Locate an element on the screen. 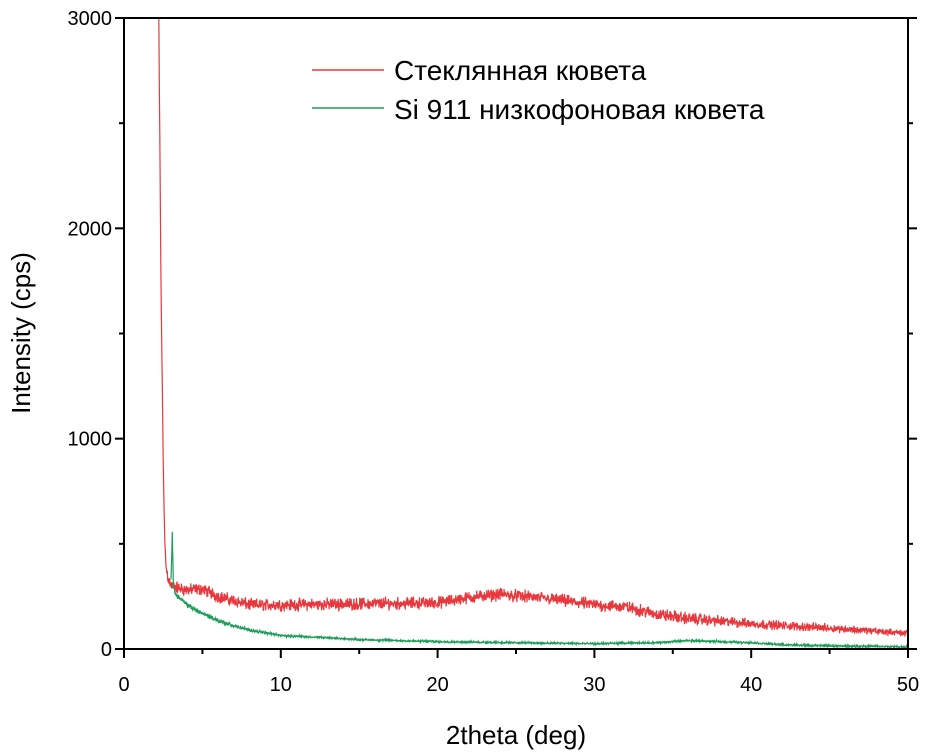 Image resolution: width=928 pixels, height=752 pixels. x-tick-label: 50 is located at coordinates (908, 685).